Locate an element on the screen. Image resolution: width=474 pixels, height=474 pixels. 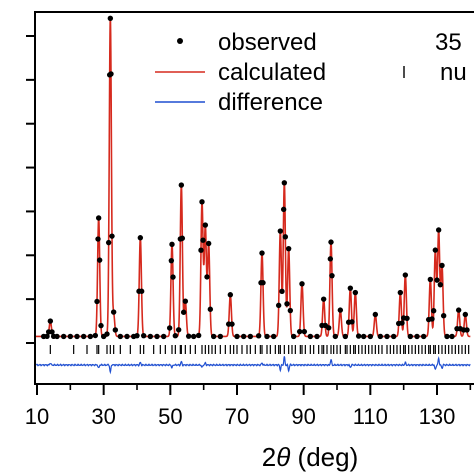
x-axis-title: 2θ (deg) is located at coordinates (310, 457).